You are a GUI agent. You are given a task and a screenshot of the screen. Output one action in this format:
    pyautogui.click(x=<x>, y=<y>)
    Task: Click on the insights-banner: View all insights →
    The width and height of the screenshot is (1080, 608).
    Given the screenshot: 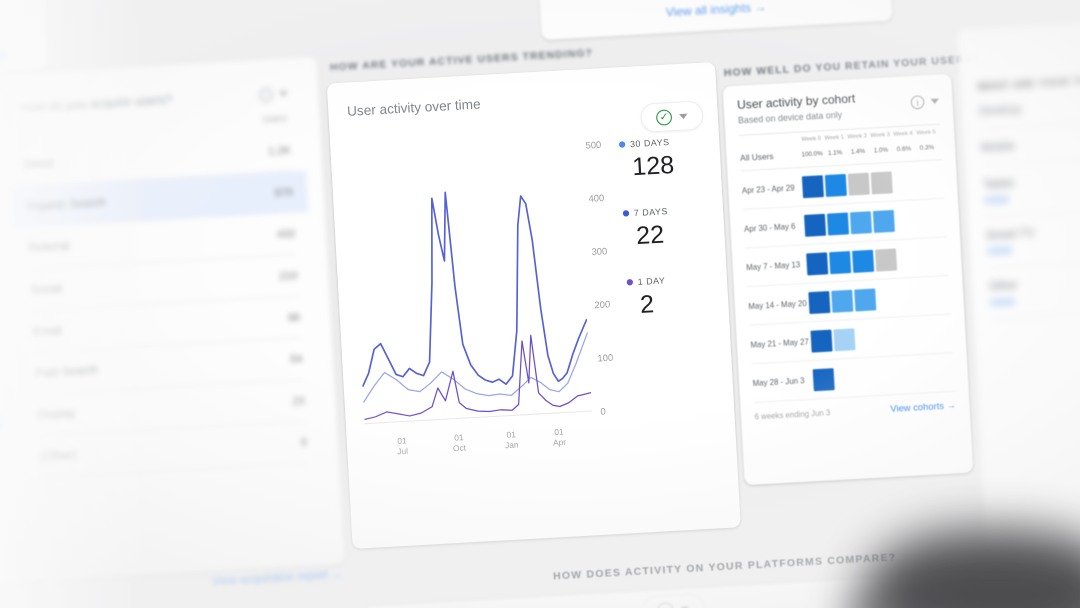 What is the action you would take?
    pyautogui.click(x=713, y=20)
    